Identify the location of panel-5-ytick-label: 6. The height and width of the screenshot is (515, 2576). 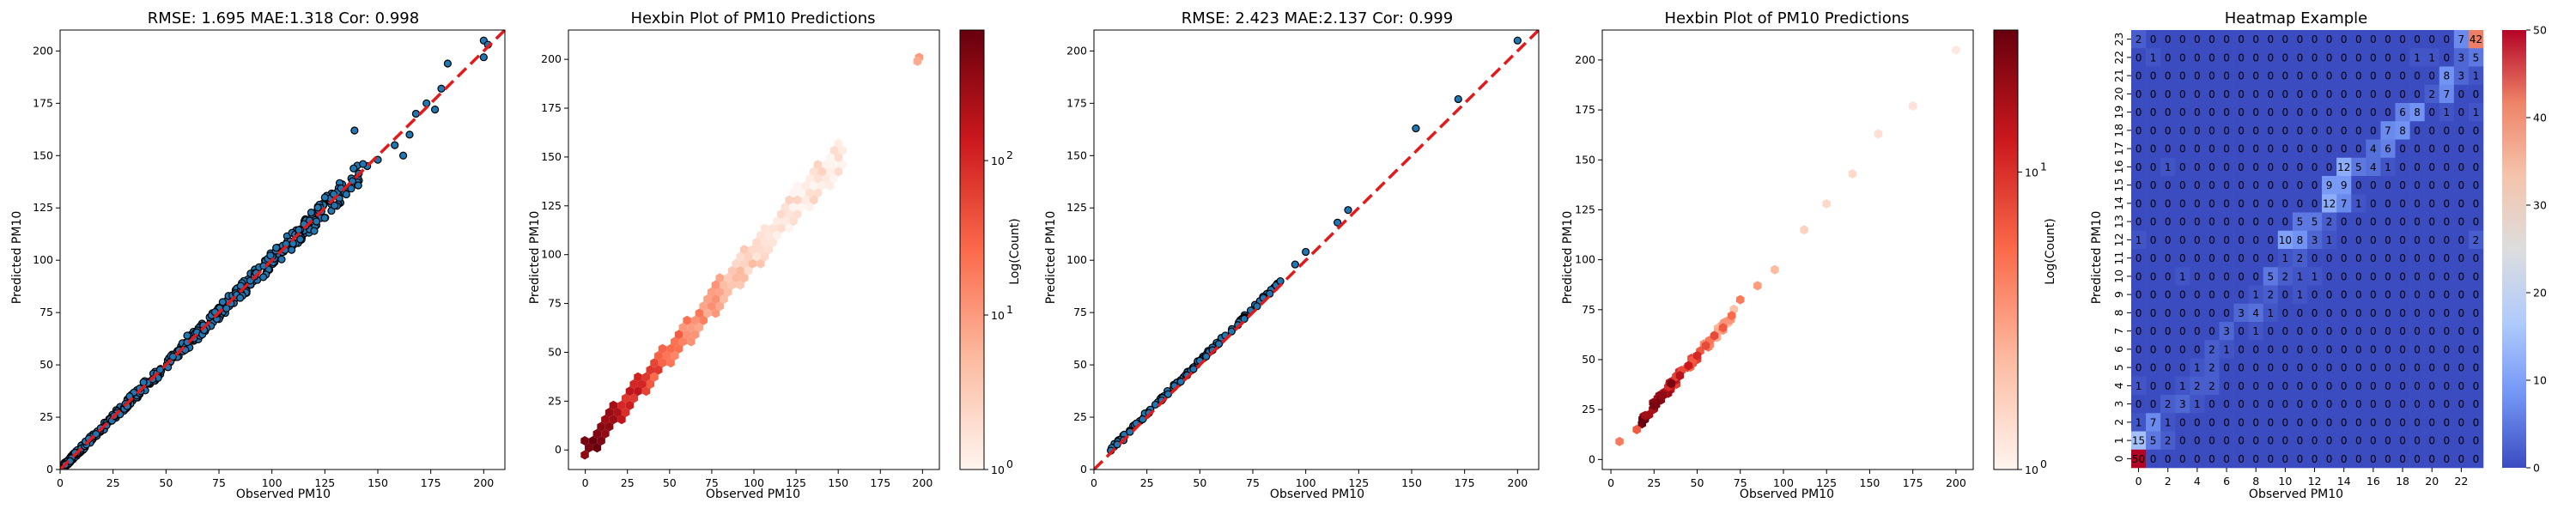
(2119, 349).